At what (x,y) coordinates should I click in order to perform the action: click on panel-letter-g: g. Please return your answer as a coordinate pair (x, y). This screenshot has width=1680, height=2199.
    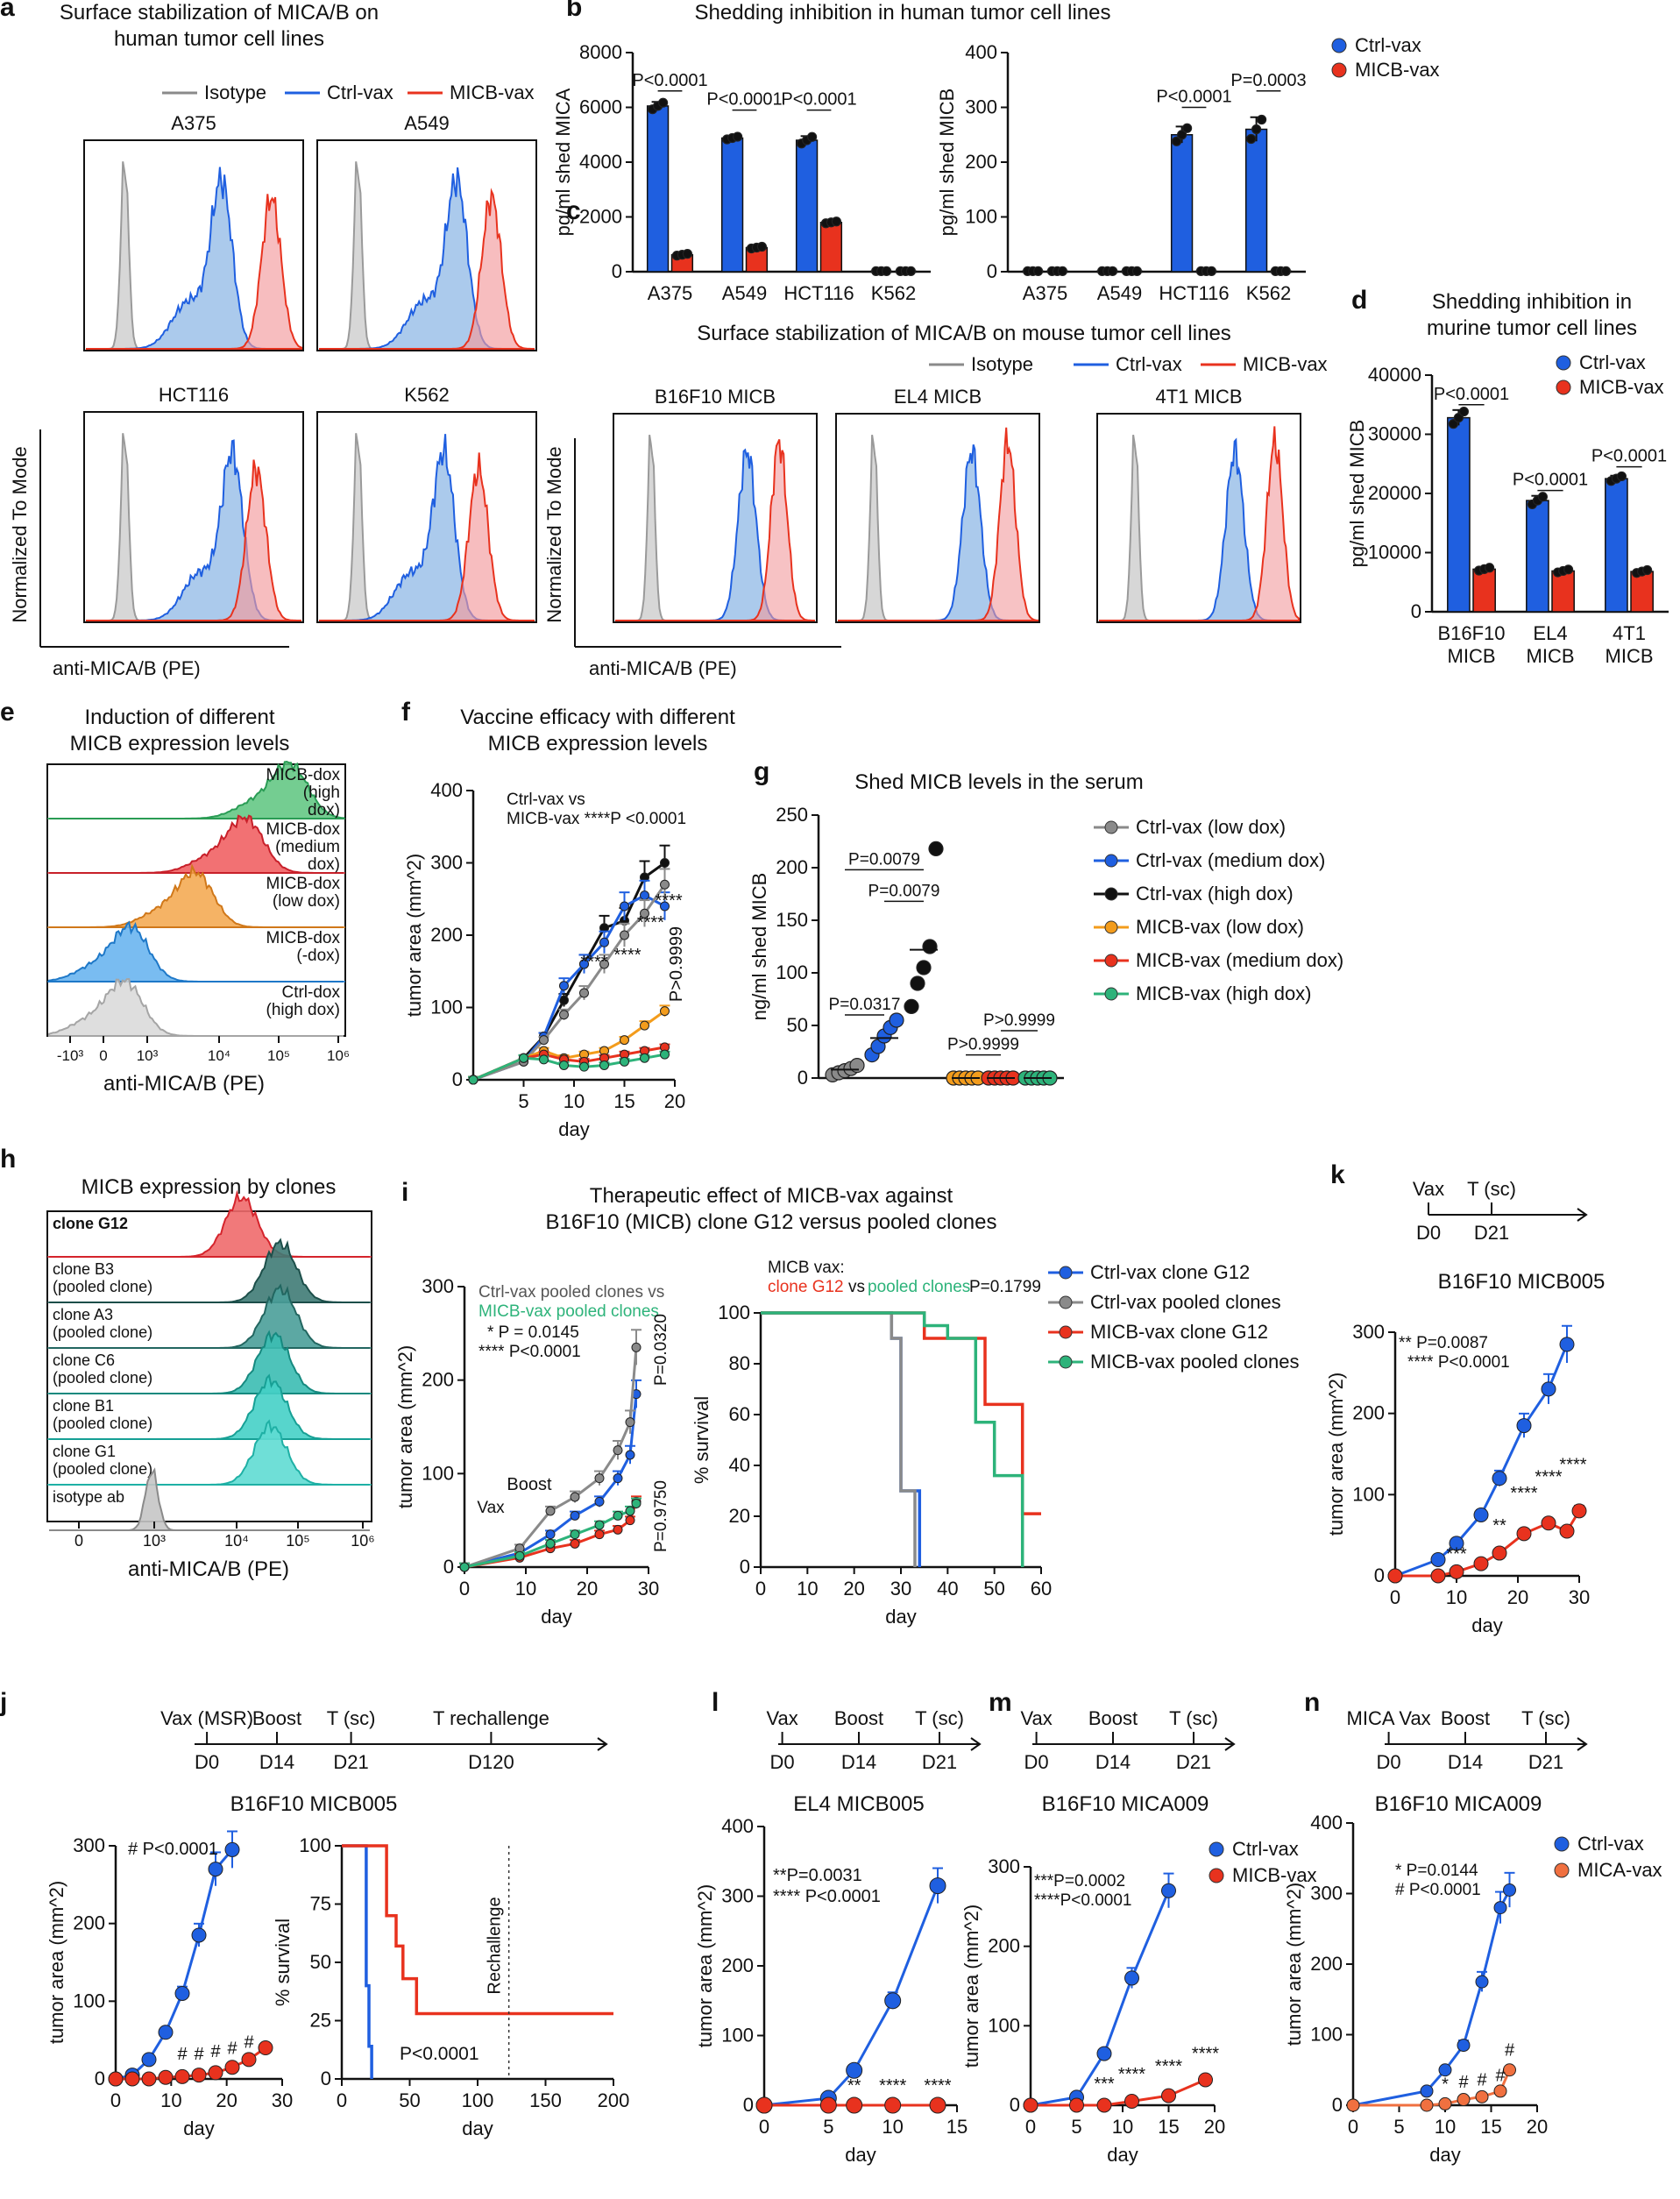
    Looking at the image, I should click on (761, 771).